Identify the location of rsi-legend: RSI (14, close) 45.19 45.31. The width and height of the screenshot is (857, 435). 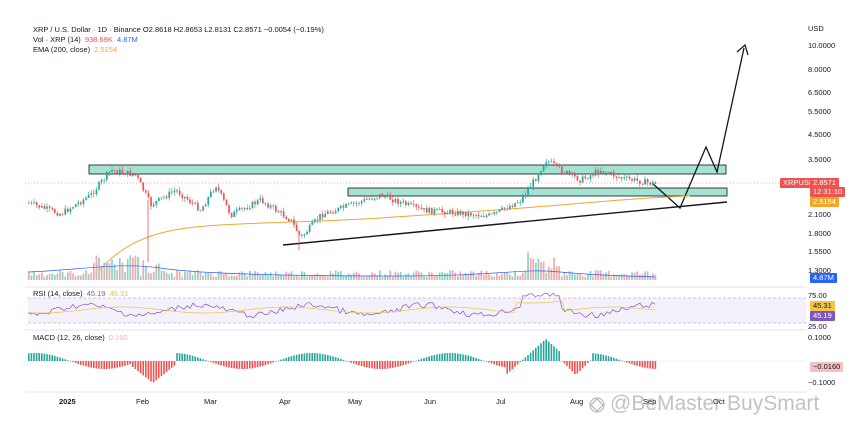
(81, 293).